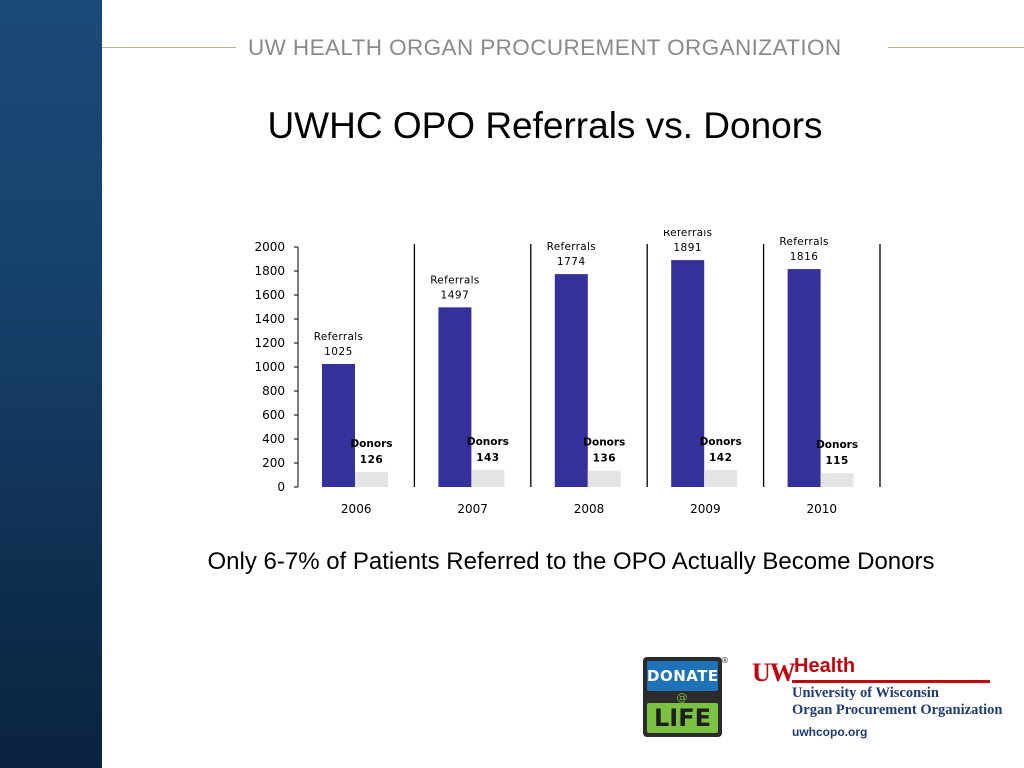 The height and width of the screenshot is (768, 1024). What do you see at coordinates (705, 509) in the screenshot?
I see `x-category-label: 2009` at bounding box center [705, 509].